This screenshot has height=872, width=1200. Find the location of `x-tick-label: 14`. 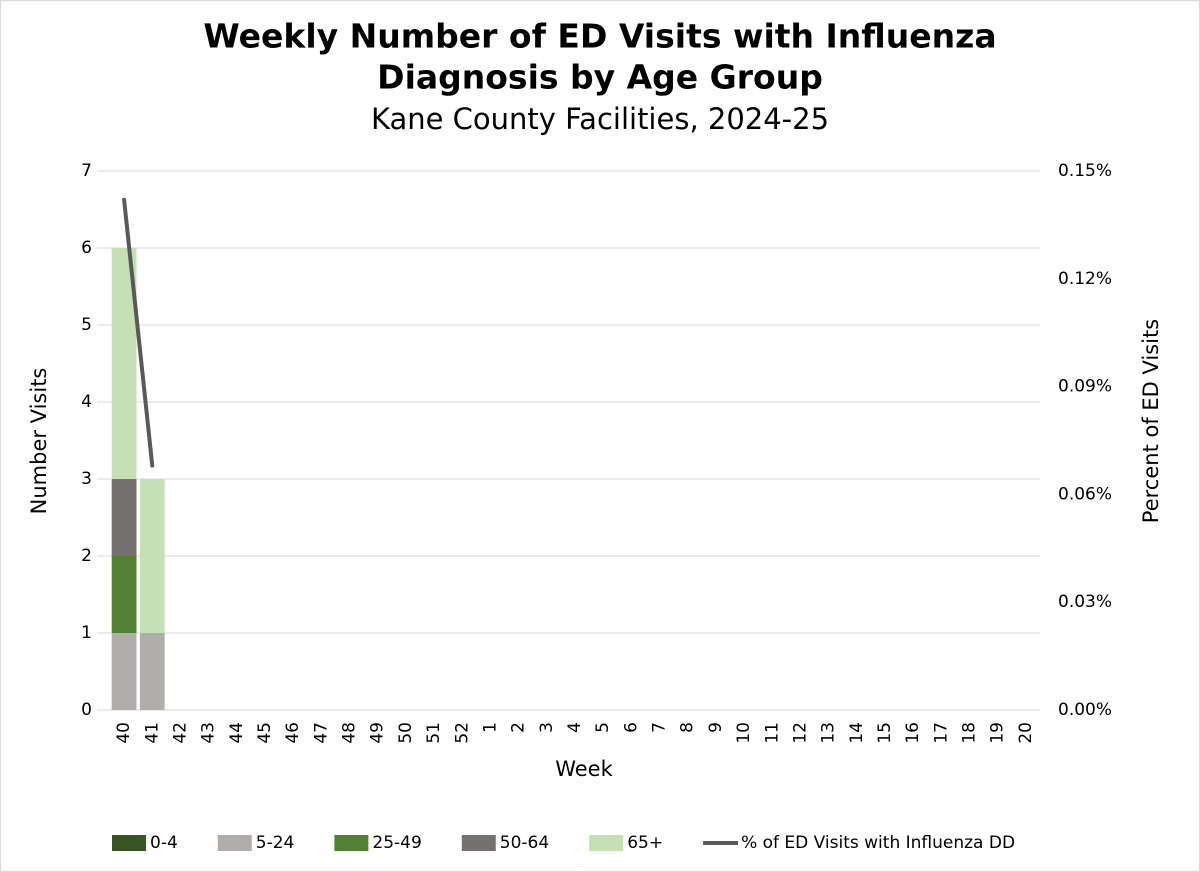

x-tick-label: 14 is located at coordinates (857, 733).